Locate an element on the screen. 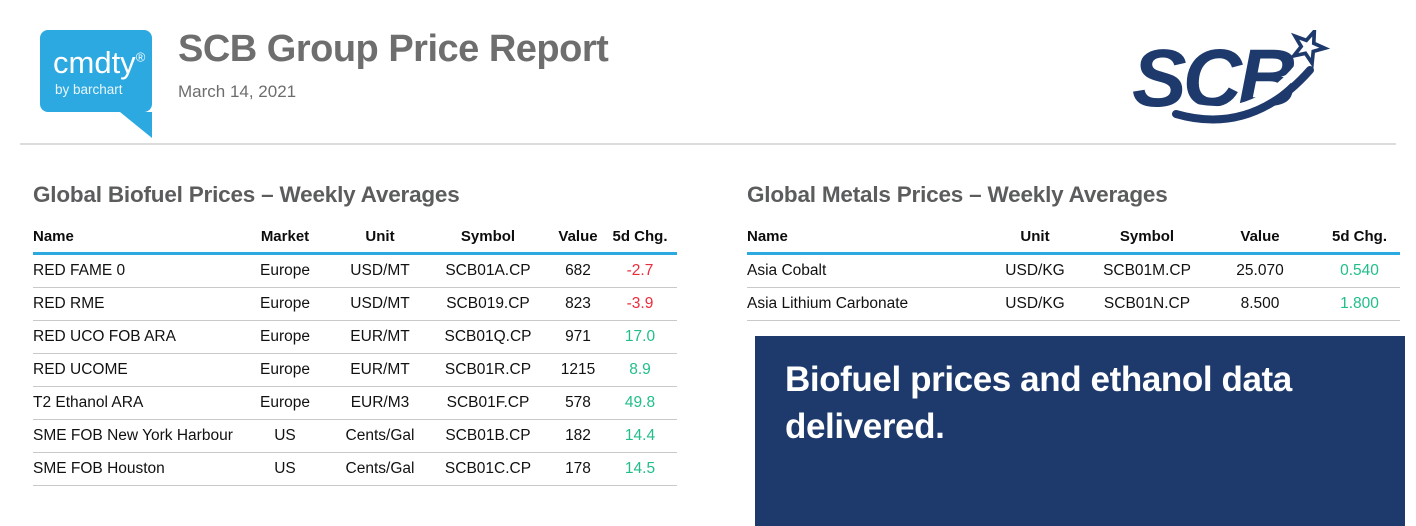  cell-chg: -2.7 is located at coordinates (640, 270).